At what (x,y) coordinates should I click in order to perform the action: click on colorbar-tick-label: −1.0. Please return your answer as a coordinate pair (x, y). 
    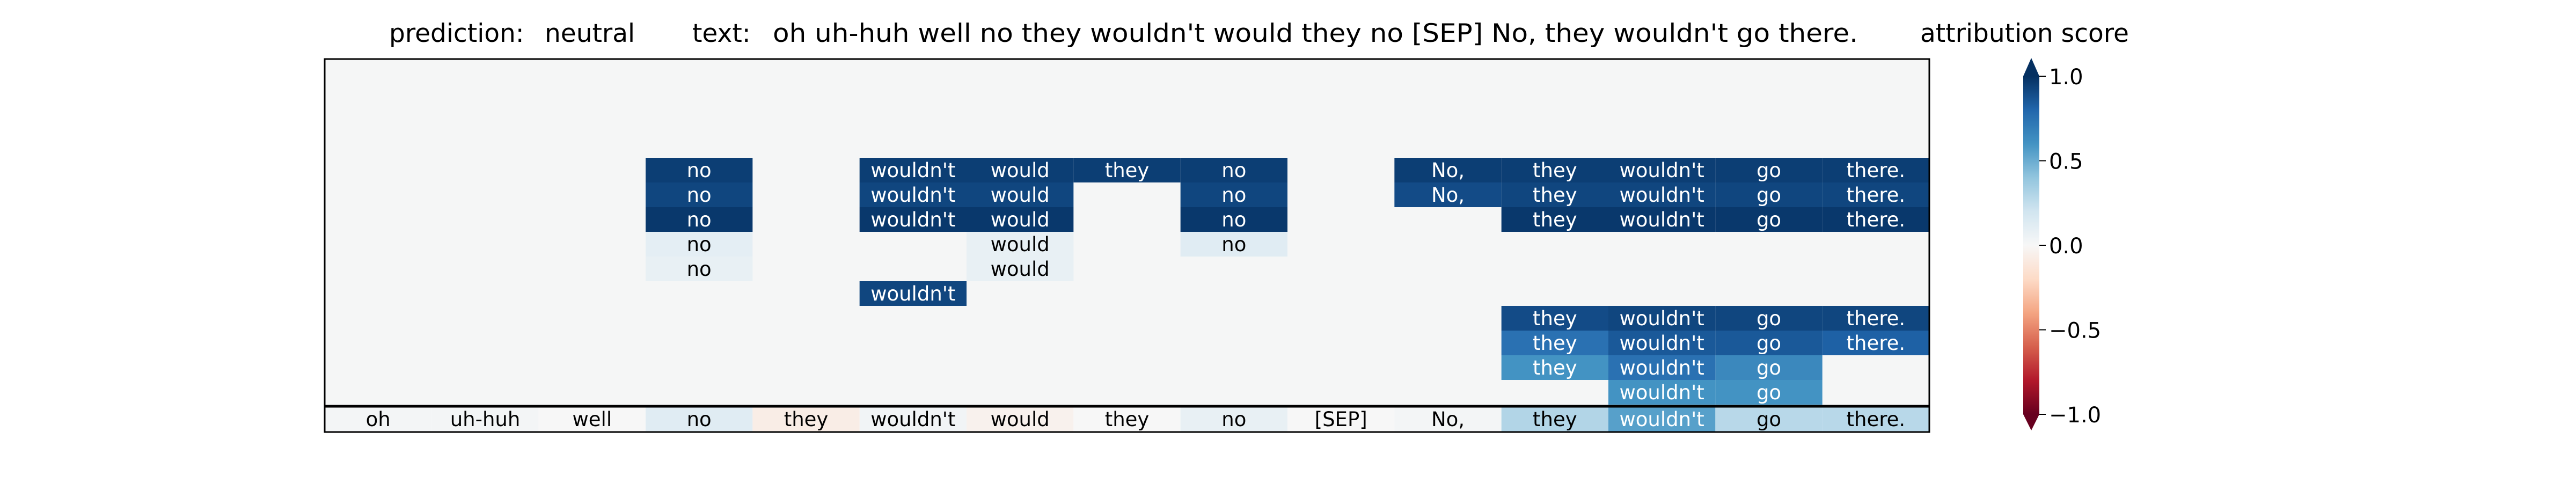
    Looking at the image, I should click on (2075, 415).